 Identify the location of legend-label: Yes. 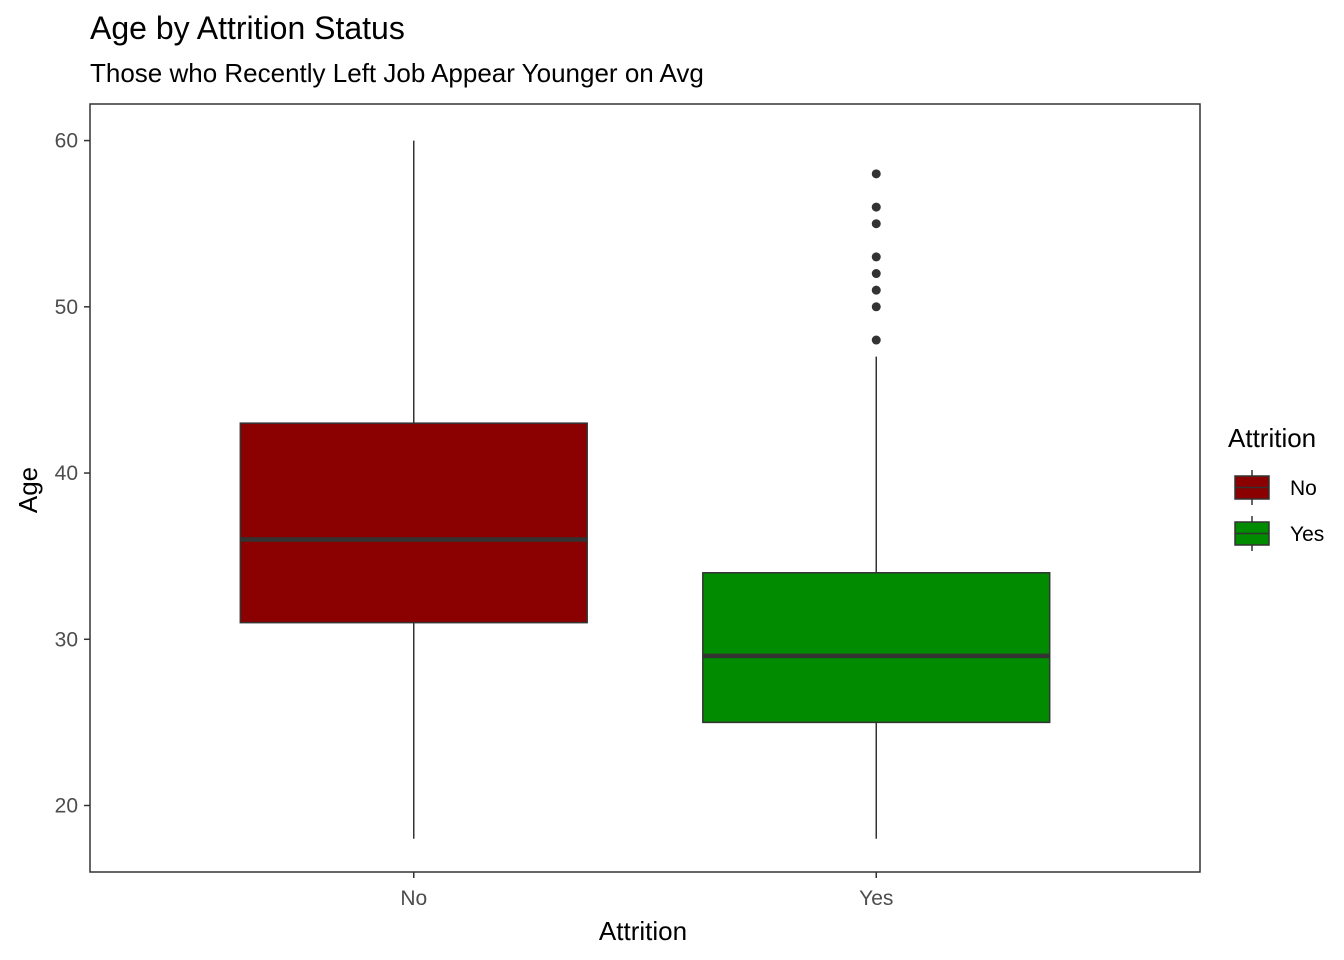
(1307, 534).